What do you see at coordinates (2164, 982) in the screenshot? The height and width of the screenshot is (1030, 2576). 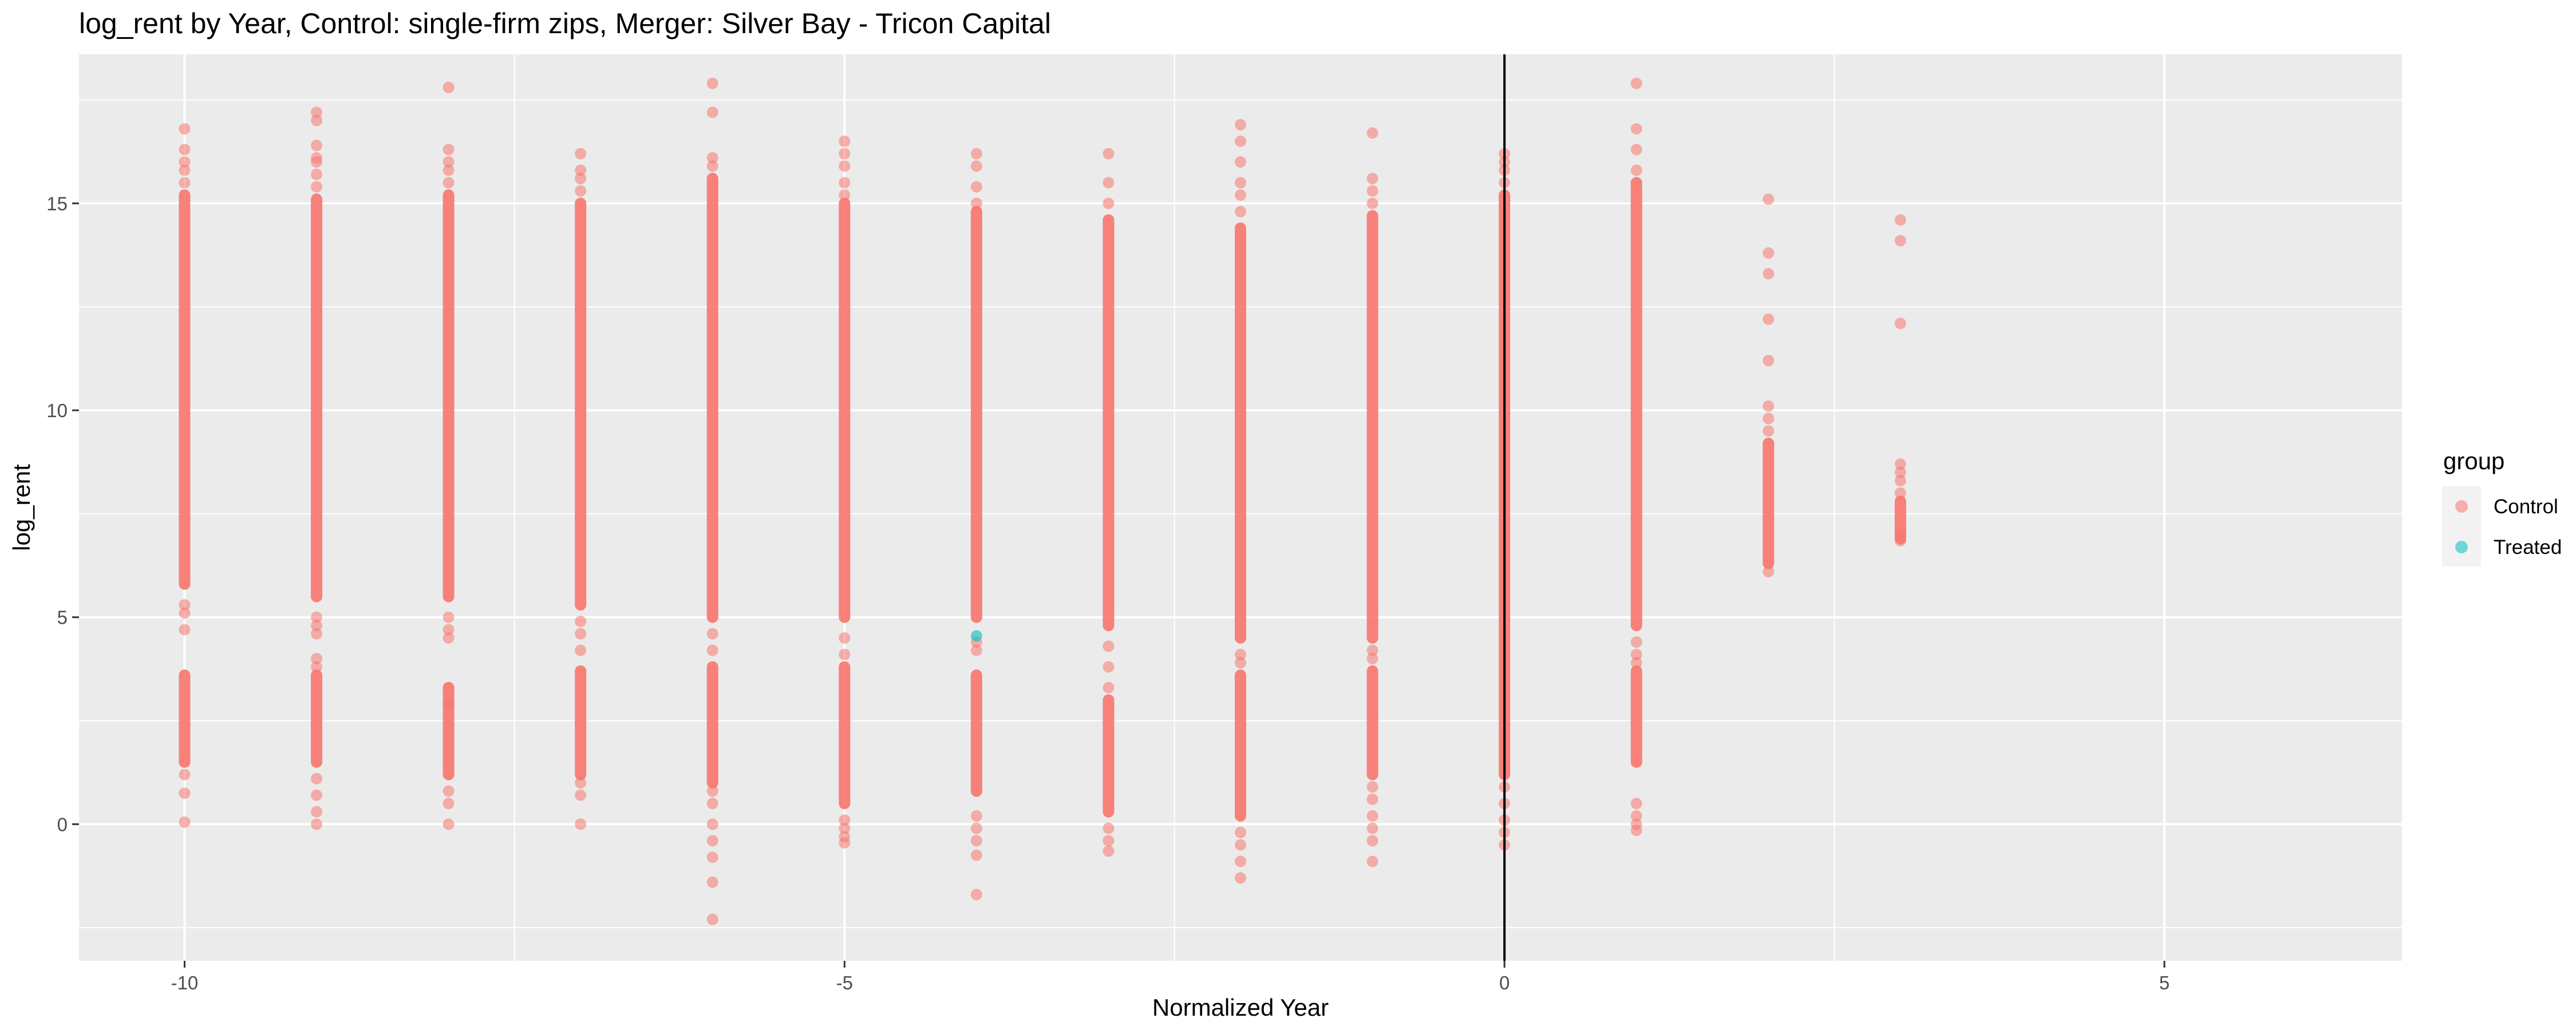 I see `x-tick-label: 5` at bounding box center [2164, 982].